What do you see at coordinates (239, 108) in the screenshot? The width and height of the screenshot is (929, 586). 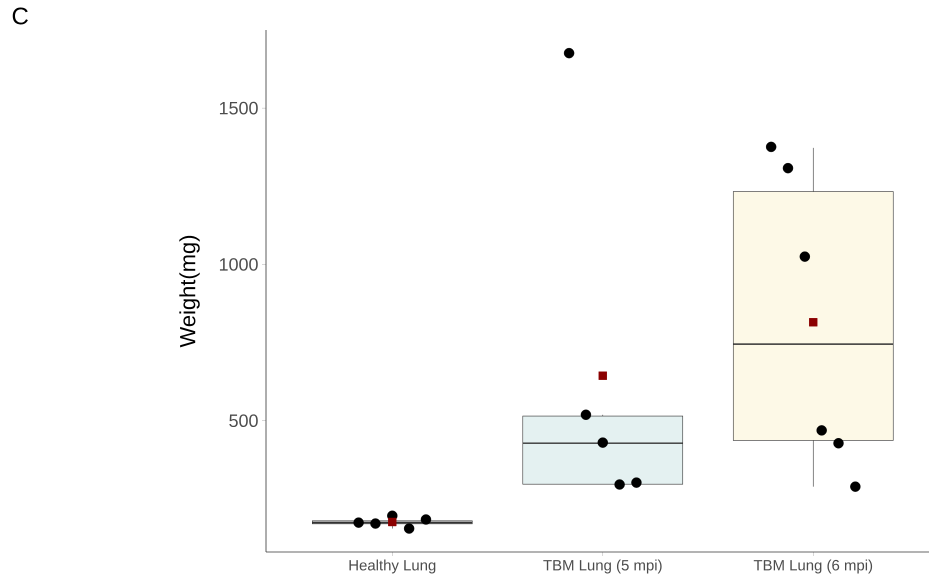 I see `y-tick-label: 1500` at bounding box center [239, 108].